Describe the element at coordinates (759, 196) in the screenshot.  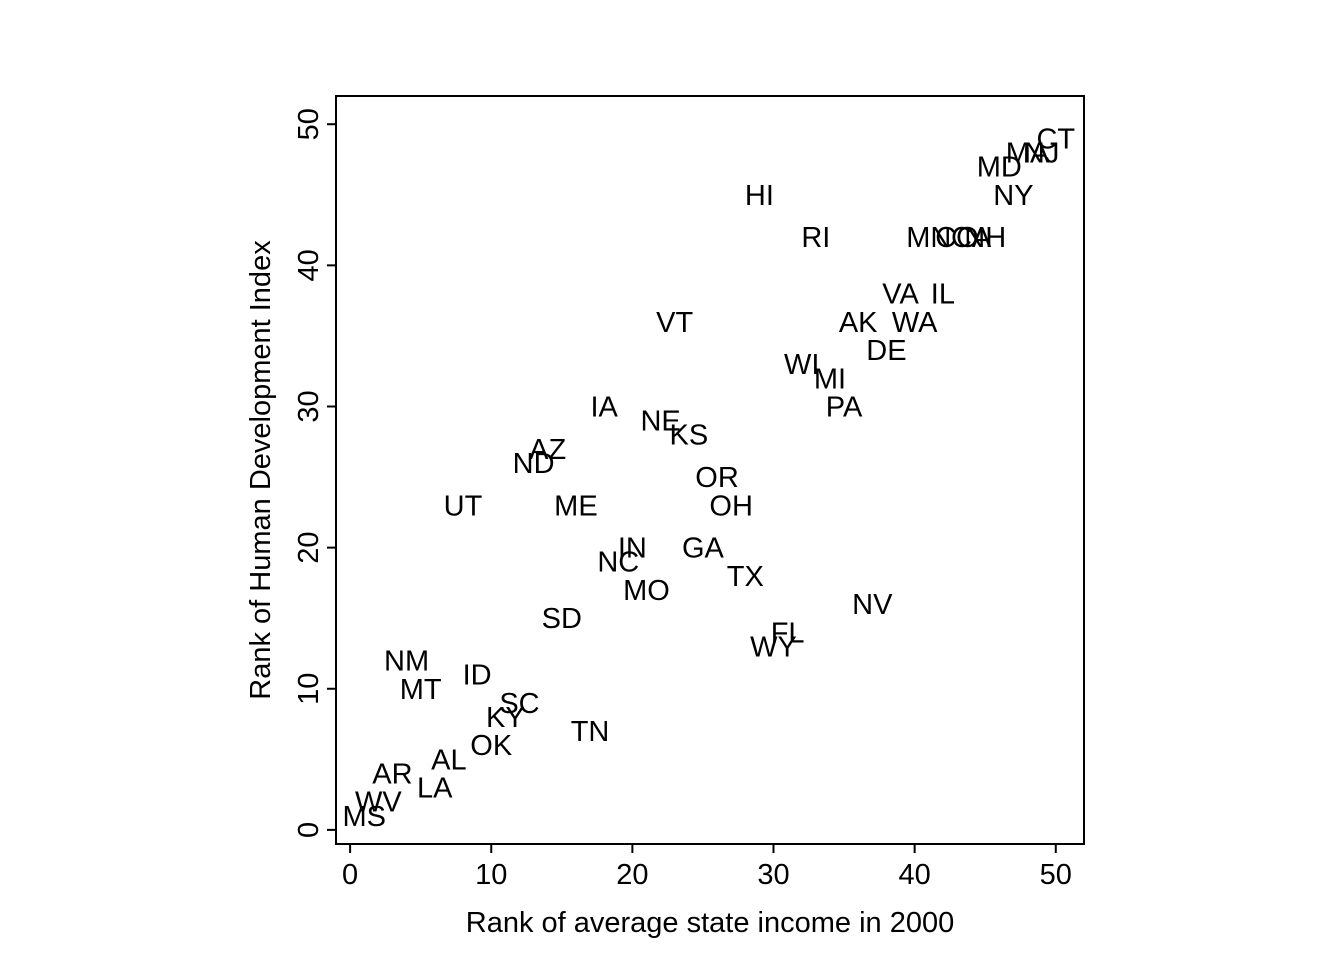
I see `point-label-hi: HI` at that location.